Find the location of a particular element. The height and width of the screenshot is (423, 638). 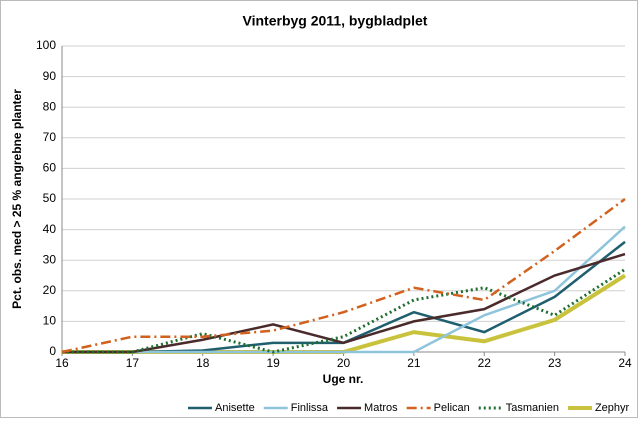

chart-title: Vinterbyg 2011, bygbladplet is located at coordinates (335, 21).